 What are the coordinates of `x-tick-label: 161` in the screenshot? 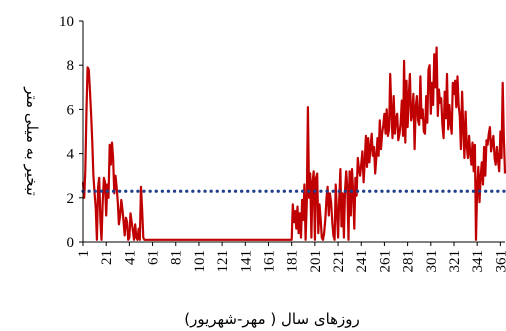 It's located at (269, 261).